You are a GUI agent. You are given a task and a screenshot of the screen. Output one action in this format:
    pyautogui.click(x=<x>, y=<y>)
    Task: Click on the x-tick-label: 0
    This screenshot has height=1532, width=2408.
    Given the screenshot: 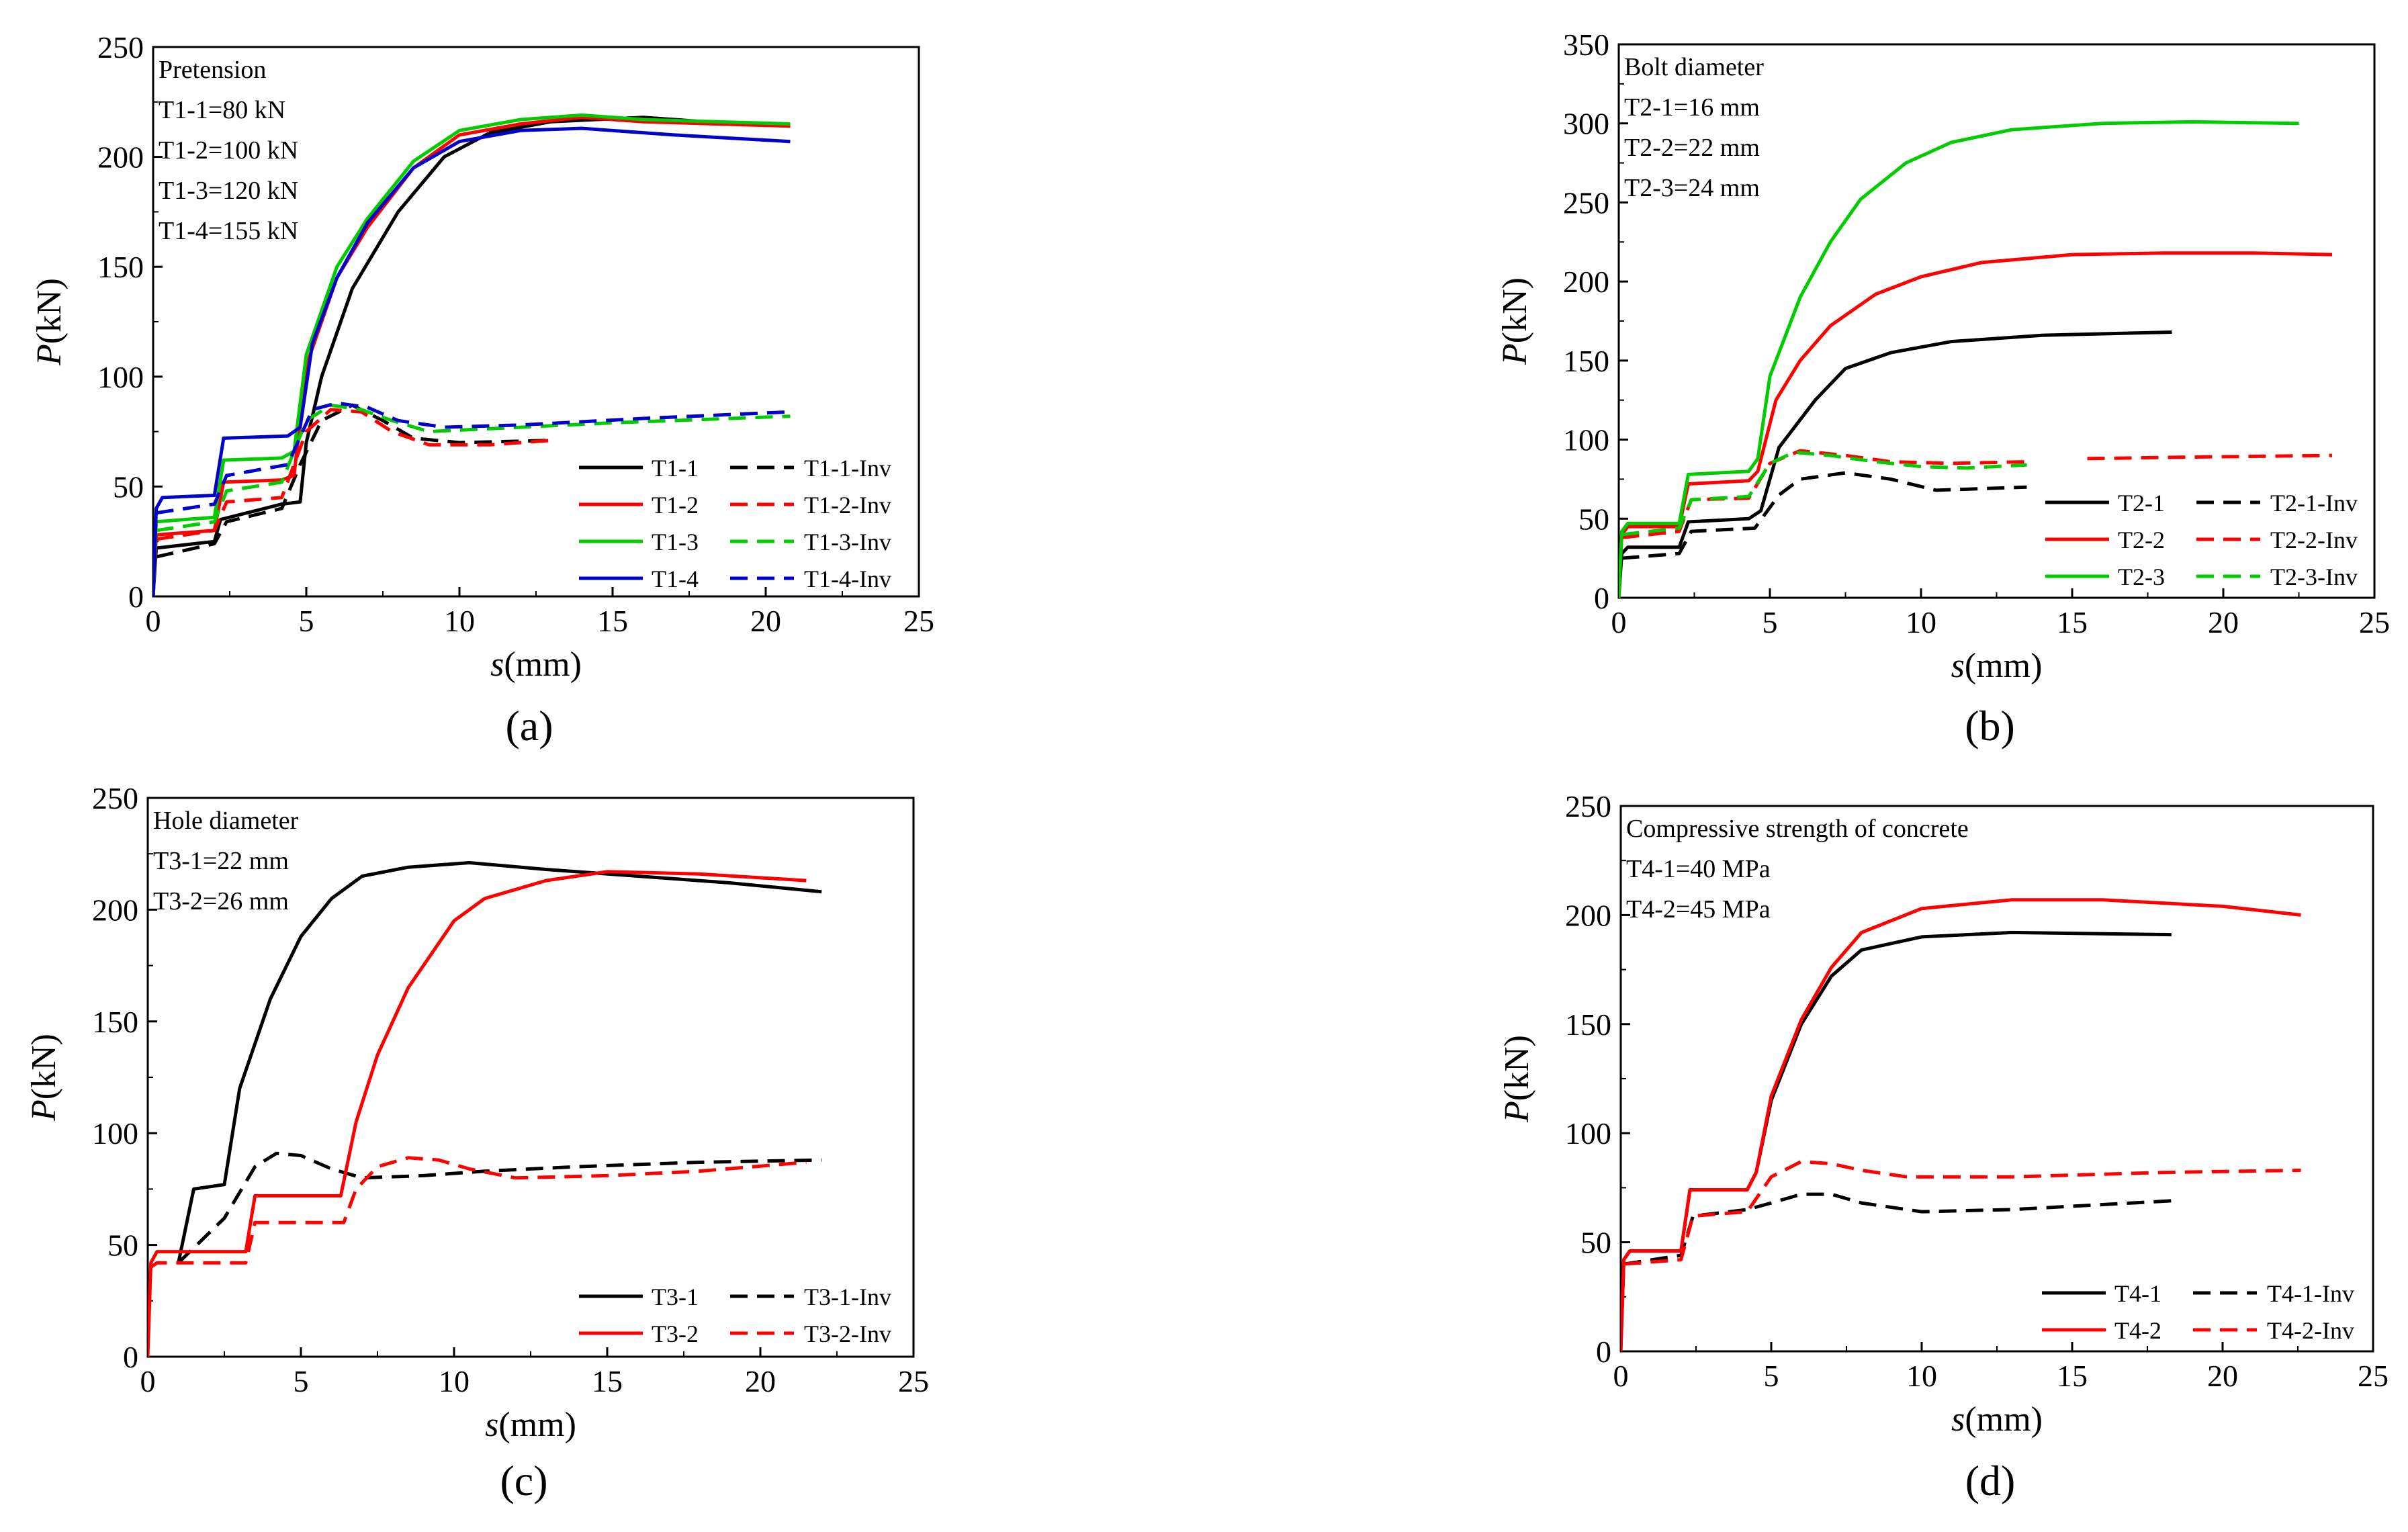 What is the action you would take?
    pyautogui.click(x=154, y=621)
    